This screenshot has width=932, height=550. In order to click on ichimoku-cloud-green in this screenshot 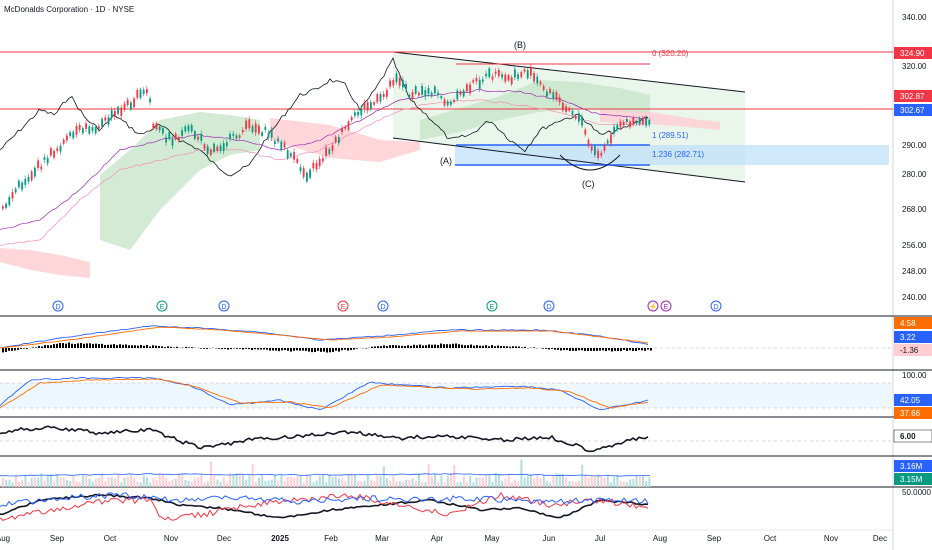, I will do `click(180, 181)`.